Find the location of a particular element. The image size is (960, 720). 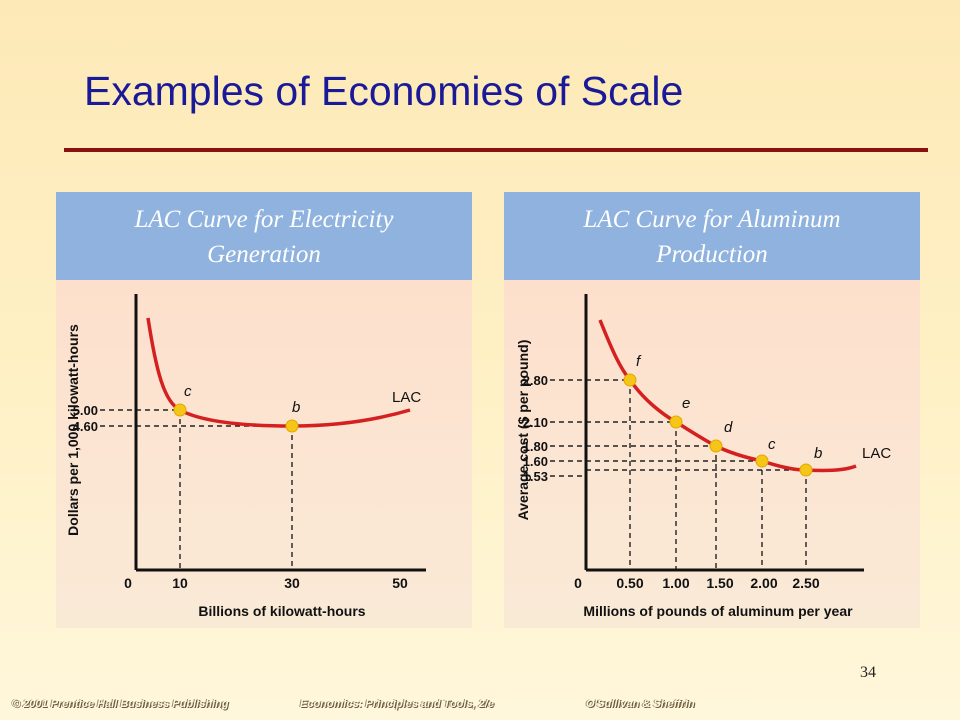

y-tick-label: 1.60 is located at coordinates (535, 461).